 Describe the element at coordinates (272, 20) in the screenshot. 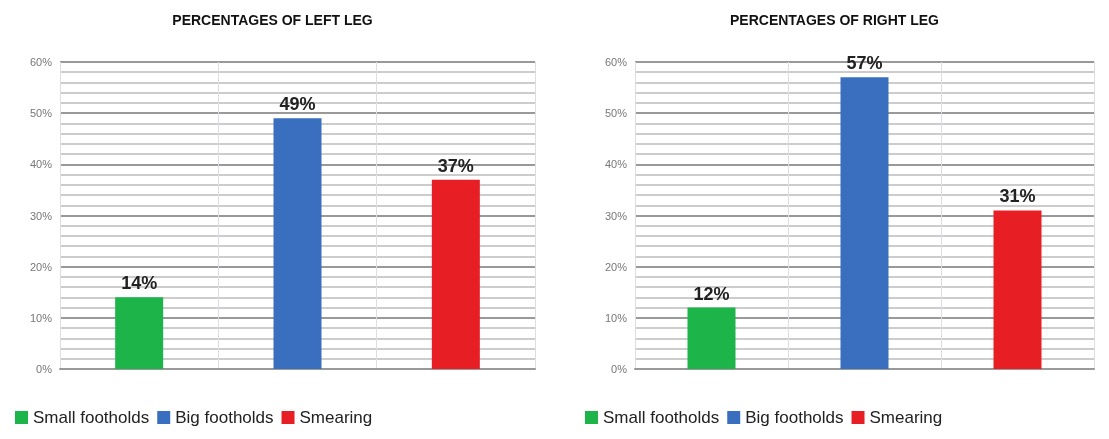

I see `chart-title: PERCENTAGES OF LEFT LEG` at that location.